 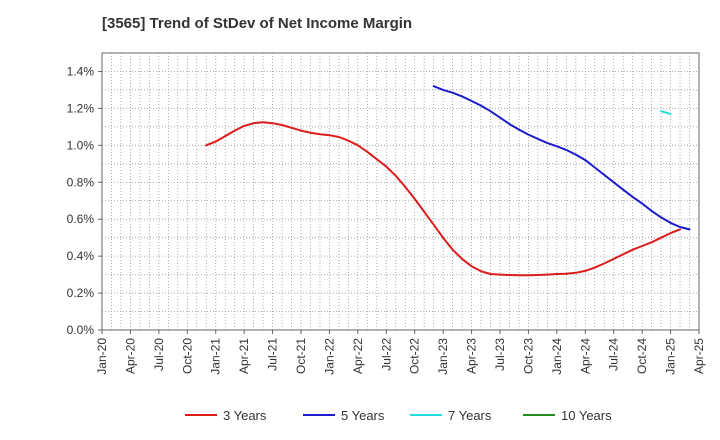 What do you see at coordinates (358, 356) in the screenshot?
I see `x-tick-label: Apr-22` at bounding box center [358, 356].